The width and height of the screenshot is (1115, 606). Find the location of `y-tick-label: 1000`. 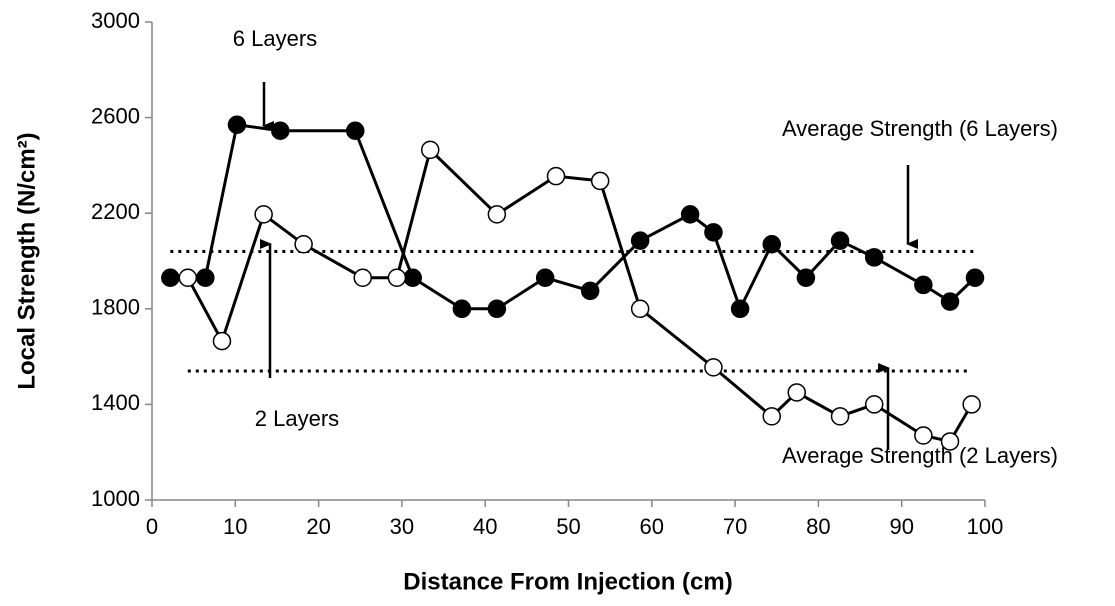

y-tick-label: 1000 is located at coordinates (115, 498).